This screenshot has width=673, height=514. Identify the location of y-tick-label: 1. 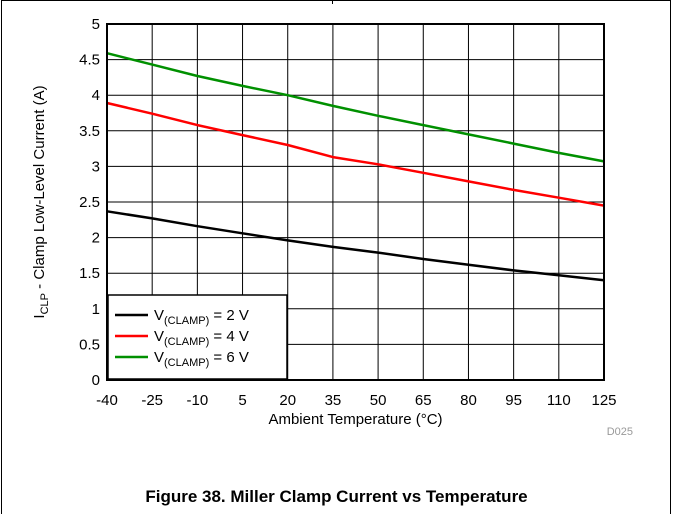
(96, 309).